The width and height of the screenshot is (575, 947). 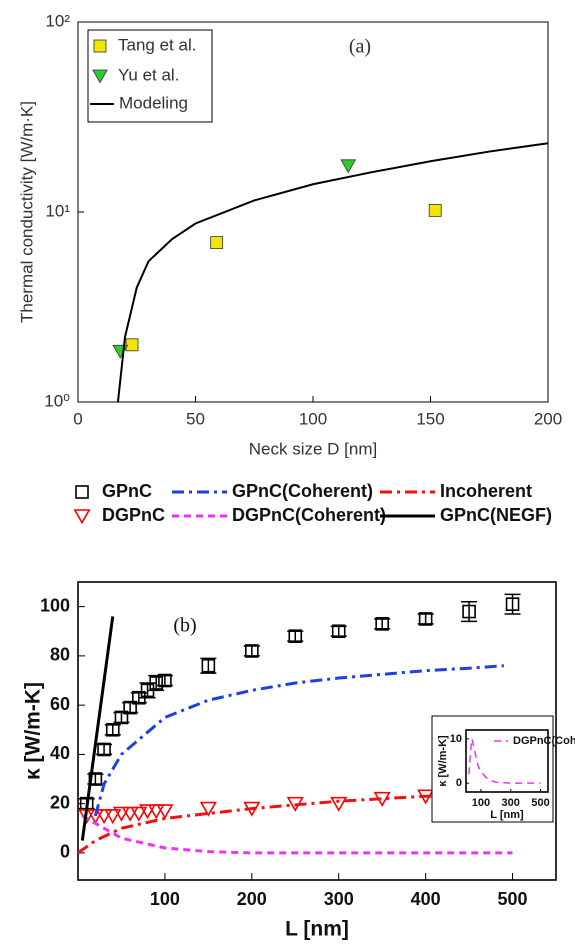 What do you see at coordinates (60, 655) in the screenshot?
I see `y-tick-label: 80` at bounding box center [60, 655].